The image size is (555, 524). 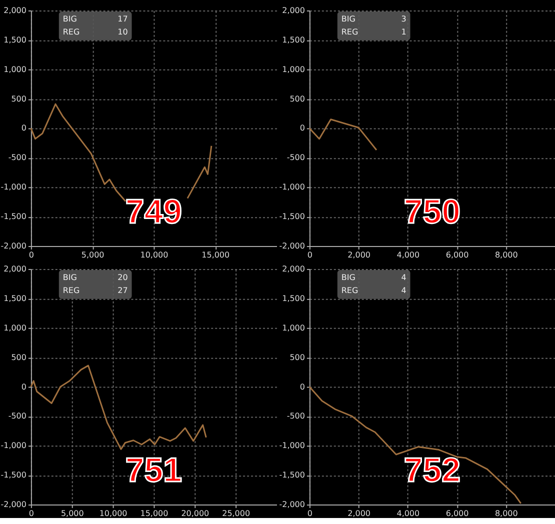 I want to click on x-tick-label: 25,000, so click(x=236, y=513).